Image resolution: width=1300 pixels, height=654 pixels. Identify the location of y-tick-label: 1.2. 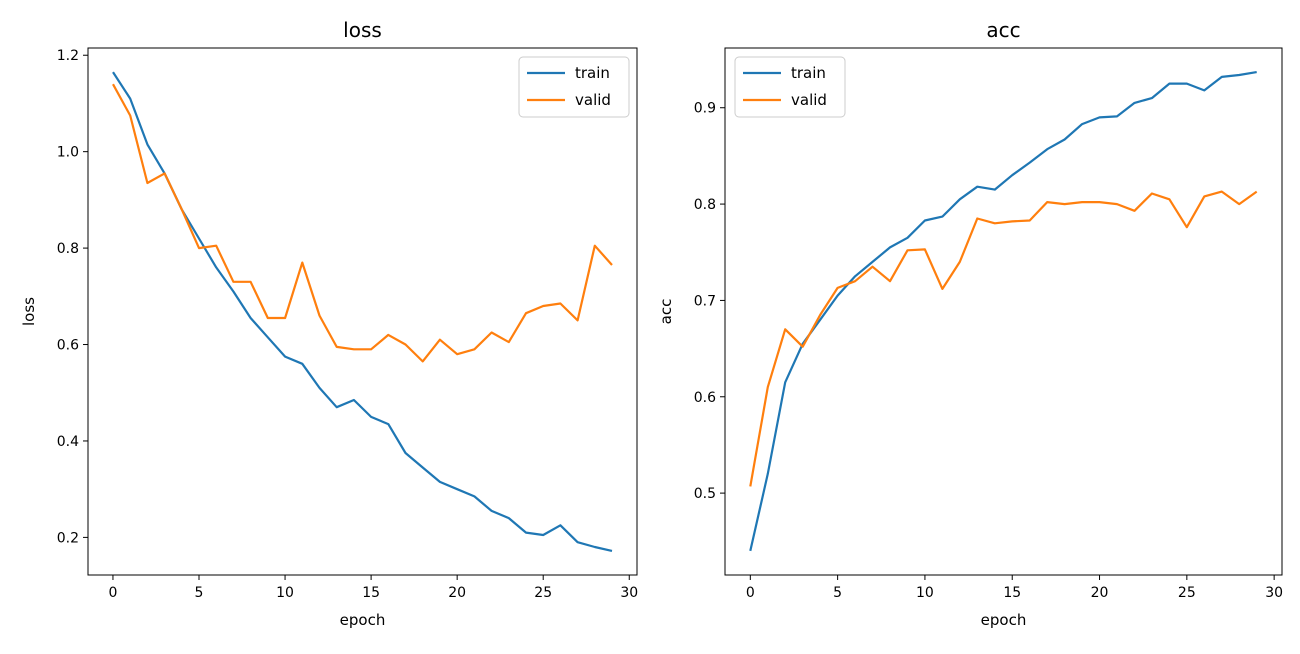
(68, 56).